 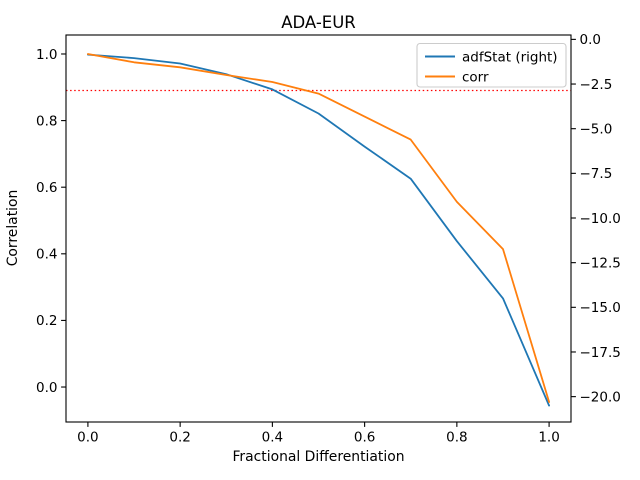 What do you see at coordinates (318, 434) in the screenshot?
I see `x-axis-ticks: 0.0 0.2 0.4 0.6 0.8 1.0` at bounding box center [318, 434].